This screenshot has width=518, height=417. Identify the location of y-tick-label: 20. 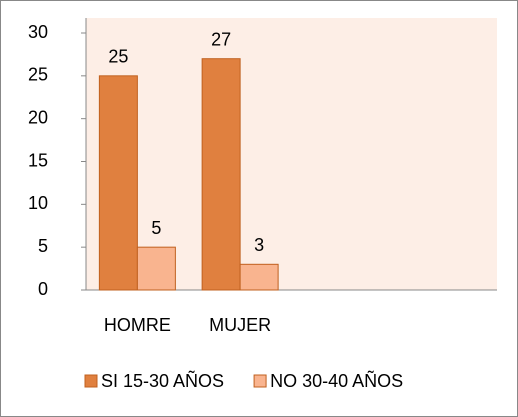
(38, 117).